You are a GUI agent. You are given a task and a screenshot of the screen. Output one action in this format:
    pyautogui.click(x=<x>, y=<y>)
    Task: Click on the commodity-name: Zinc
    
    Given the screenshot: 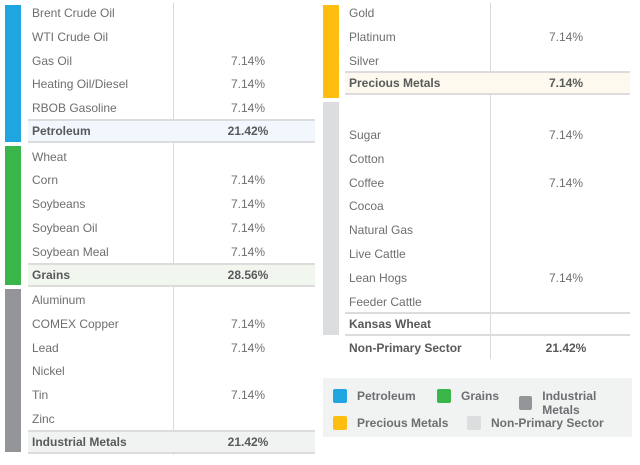 What is the action you would take?
    pyautogui.click(x=43, y=419)
    